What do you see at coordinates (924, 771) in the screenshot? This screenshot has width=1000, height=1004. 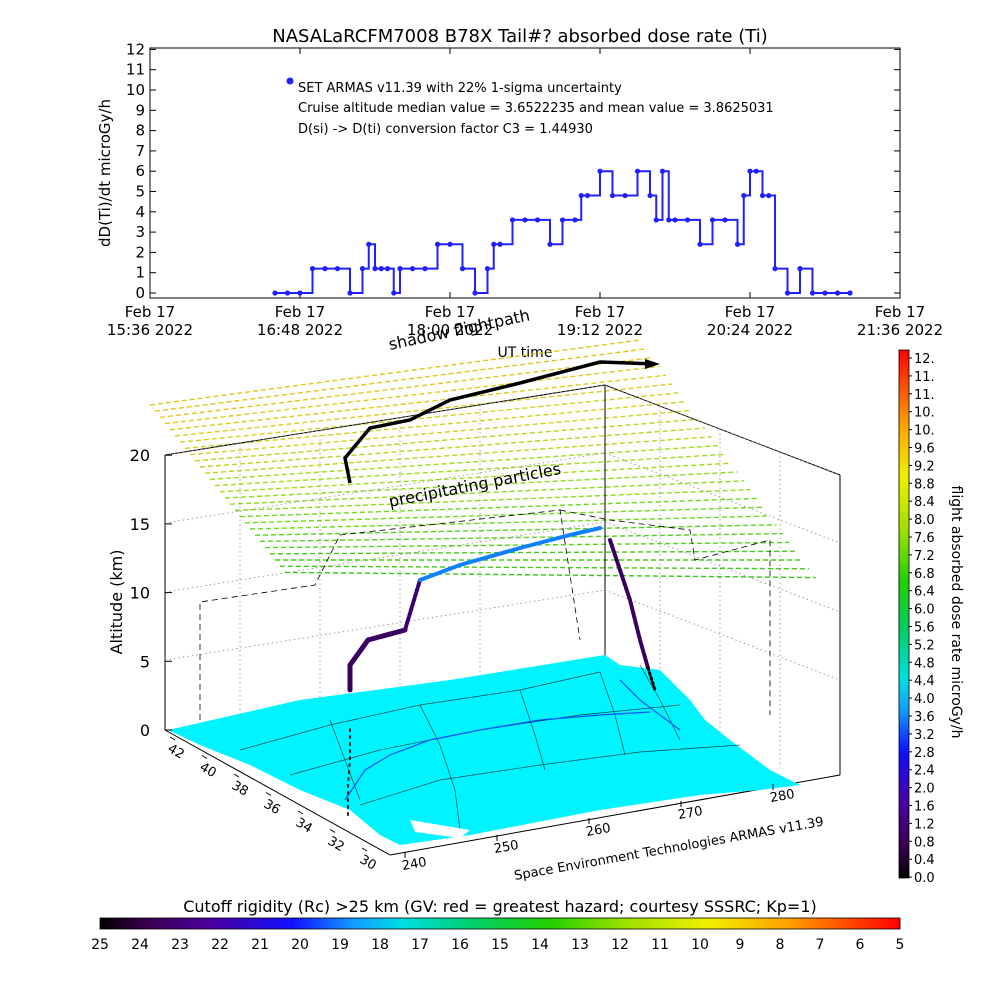 I see `dose-colorbar-tick-label: 2.4` at bounding box center [924, 771].